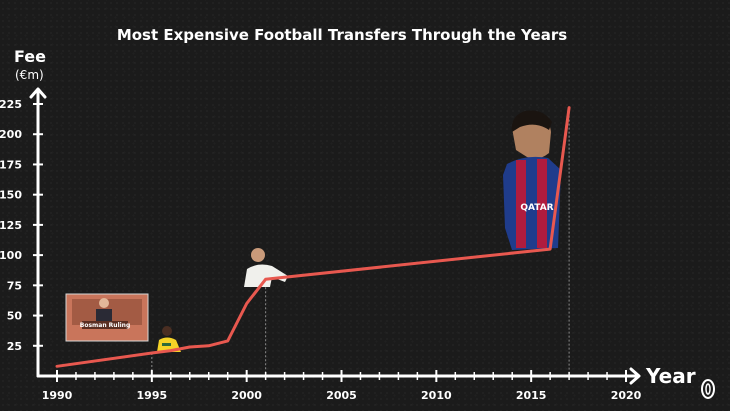 The height and width of the screenshot is (411, 730). What do you see at coordinates (15, 316) in the screenshot?
I see `y-tick-label-50: 50` at bounding box center [15, 316].